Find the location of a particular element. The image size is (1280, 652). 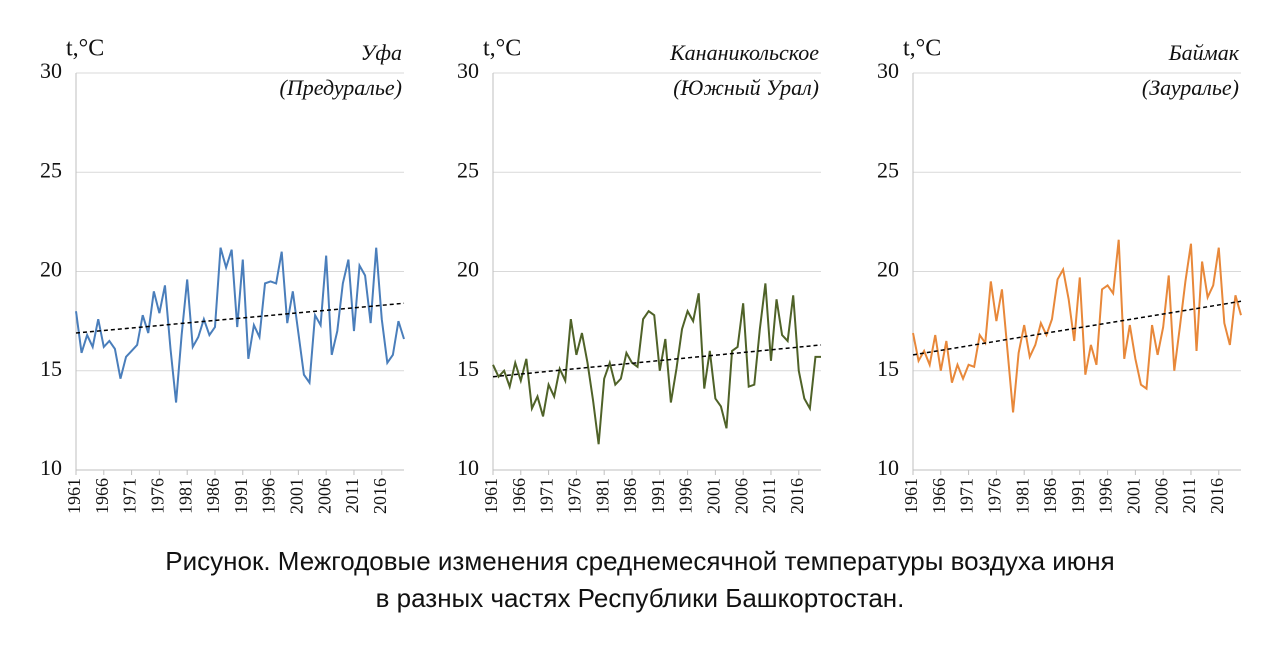

chart-subtitle: (Южный Урал) is located at coordinates (746, 87).